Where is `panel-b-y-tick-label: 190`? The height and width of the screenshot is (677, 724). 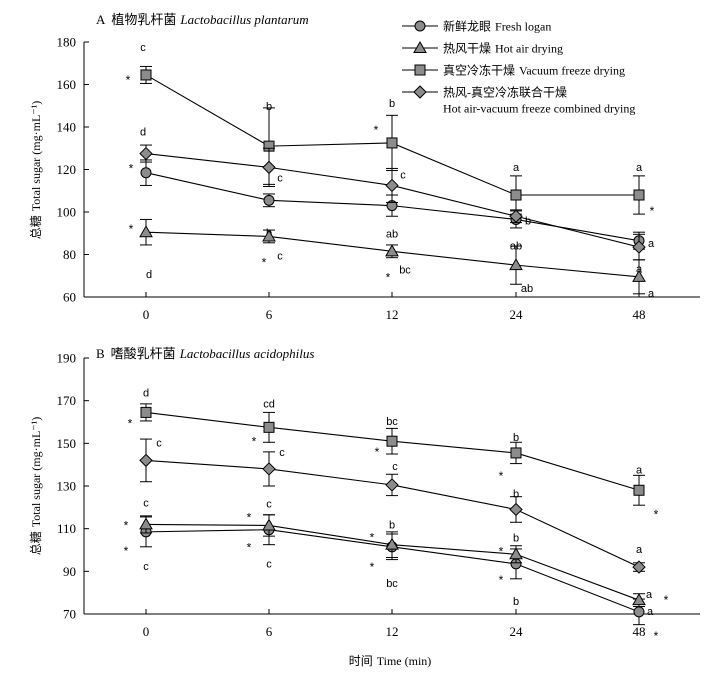
panel-b-y-tick-label: 190 is located at coordinates (67, 358).